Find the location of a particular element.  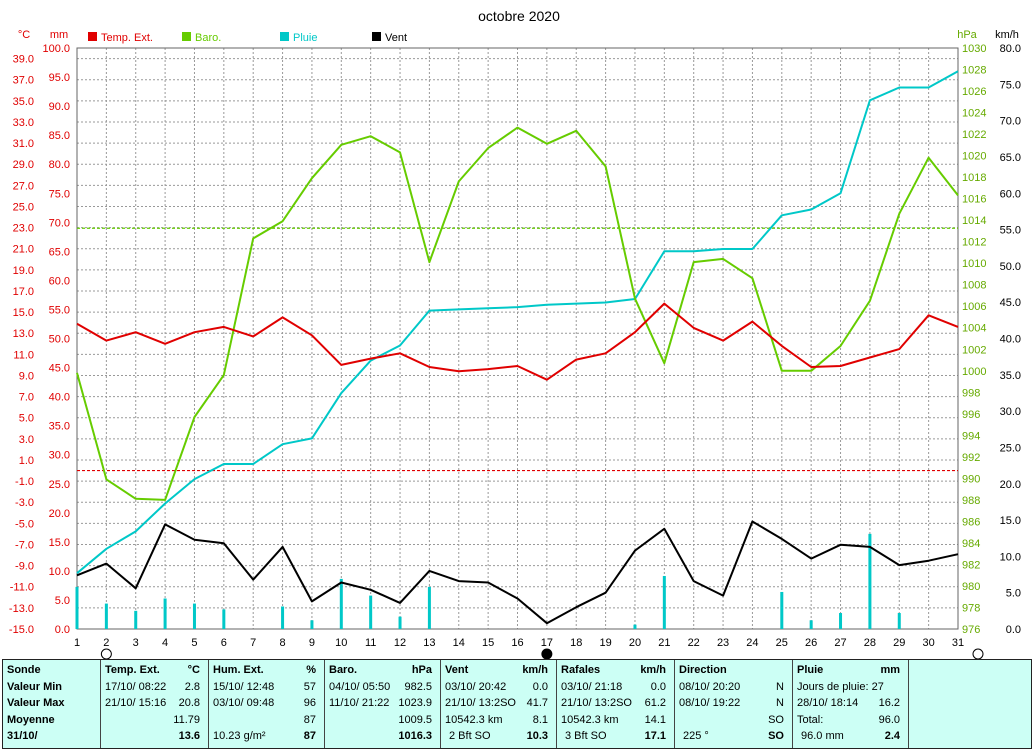

wind-today: 10.3 is located at coordinates (537, 736).